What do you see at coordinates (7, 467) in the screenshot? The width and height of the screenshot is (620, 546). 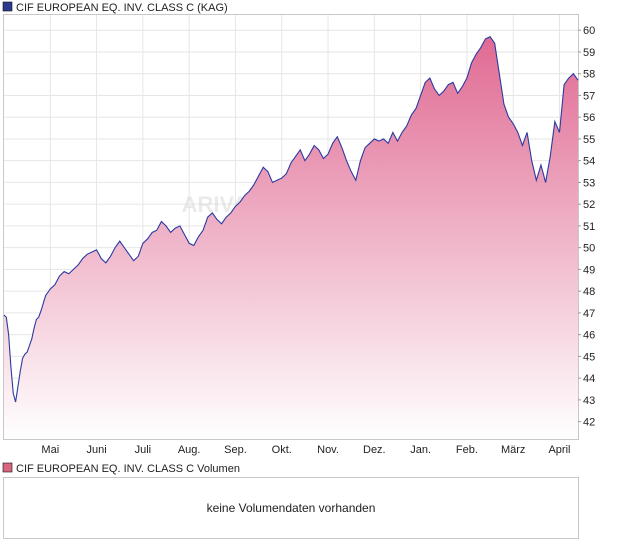 I see `volume-legend-swatch` at bounding box center [7, 467].